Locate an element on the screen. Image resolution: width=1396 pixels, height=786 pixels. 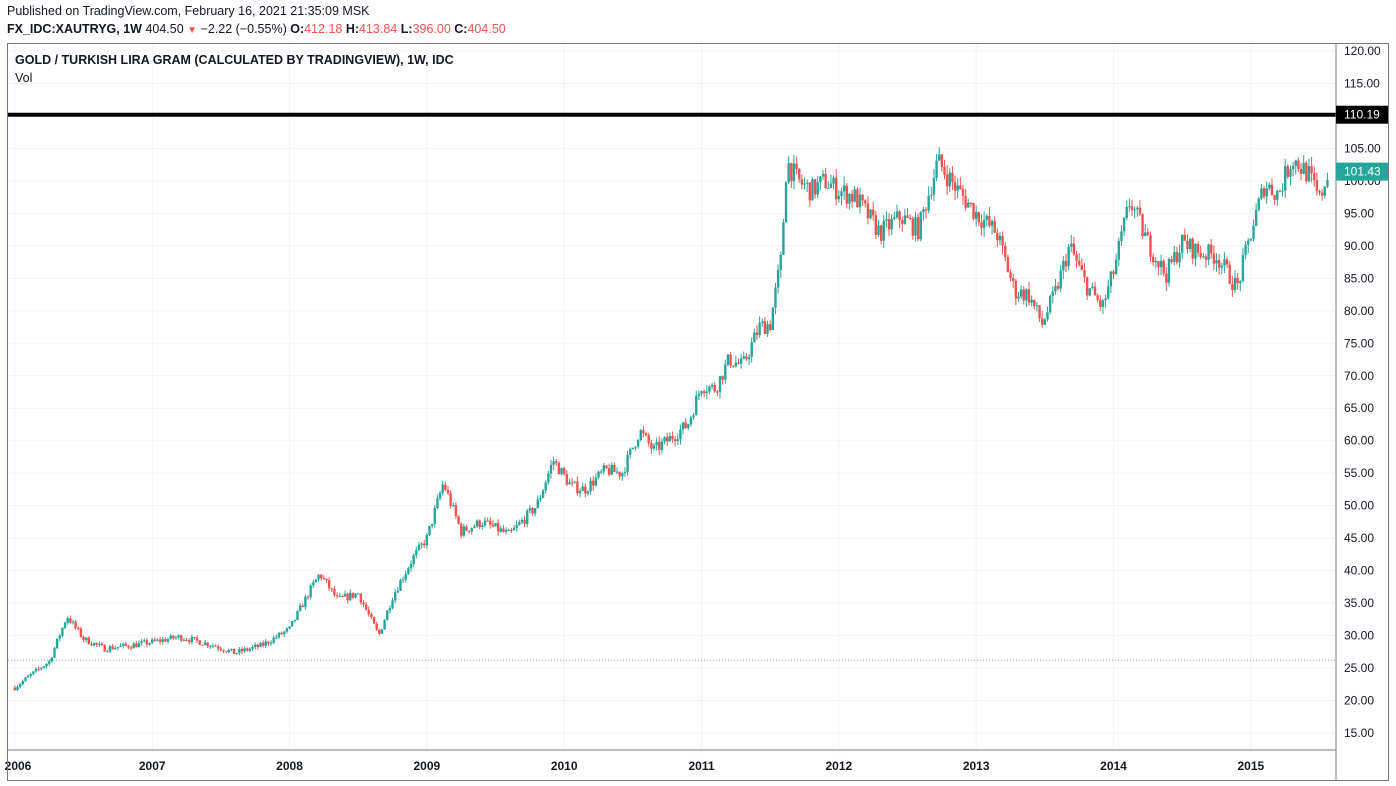
y-tick-label: 25.00 is located at coordinates (1359, 668).